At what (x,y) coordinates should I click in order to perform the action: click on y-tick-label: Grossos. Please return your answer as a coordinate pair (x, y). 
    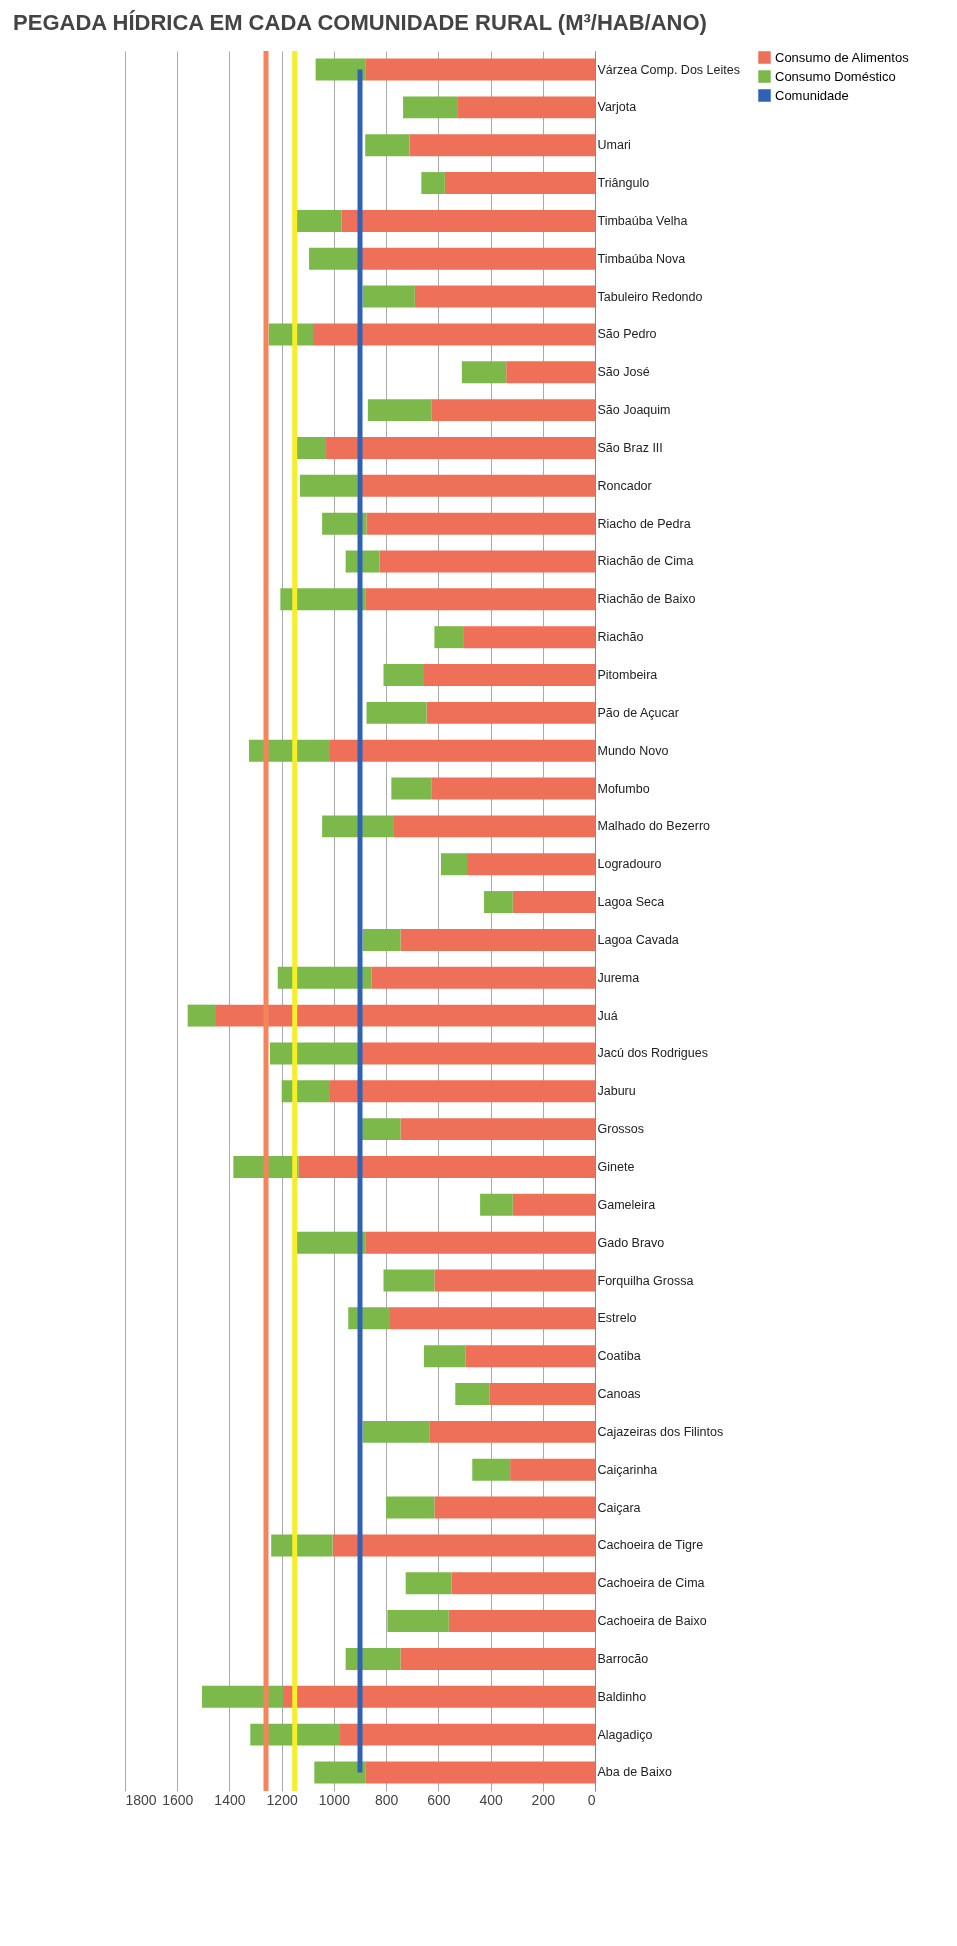
    Looking at the image, I should click on (621, 1129).